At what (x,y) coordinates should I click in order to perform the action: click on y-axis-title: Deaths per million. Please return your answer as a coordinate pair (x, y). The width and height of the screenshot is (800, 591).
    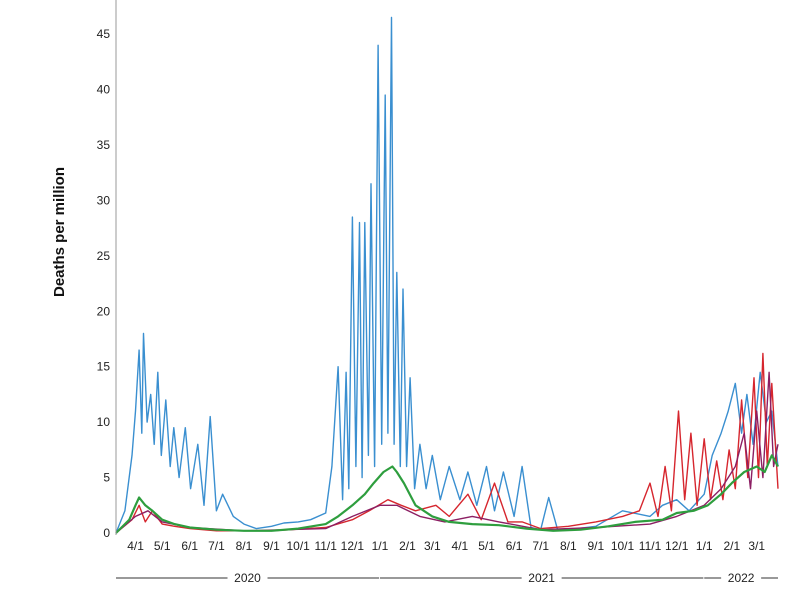
    Looking at the image, I should click on (59, 232).